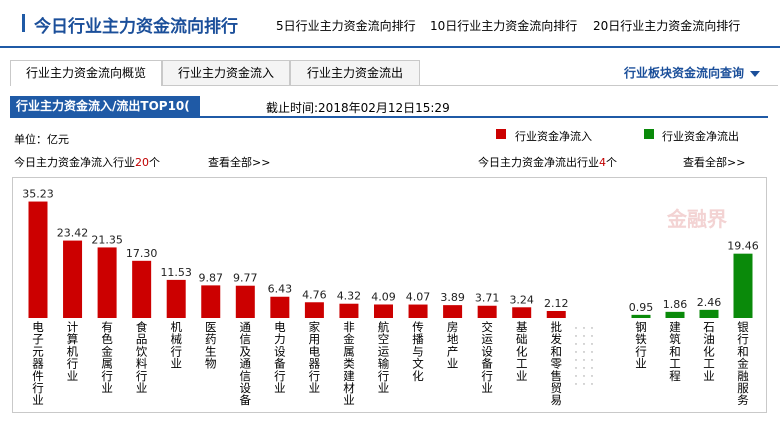  What do you see at coordinates (557, 376) in the screenshot?
I see `inflow-category-label-15-4: 售` at bounding box center [557, 376].